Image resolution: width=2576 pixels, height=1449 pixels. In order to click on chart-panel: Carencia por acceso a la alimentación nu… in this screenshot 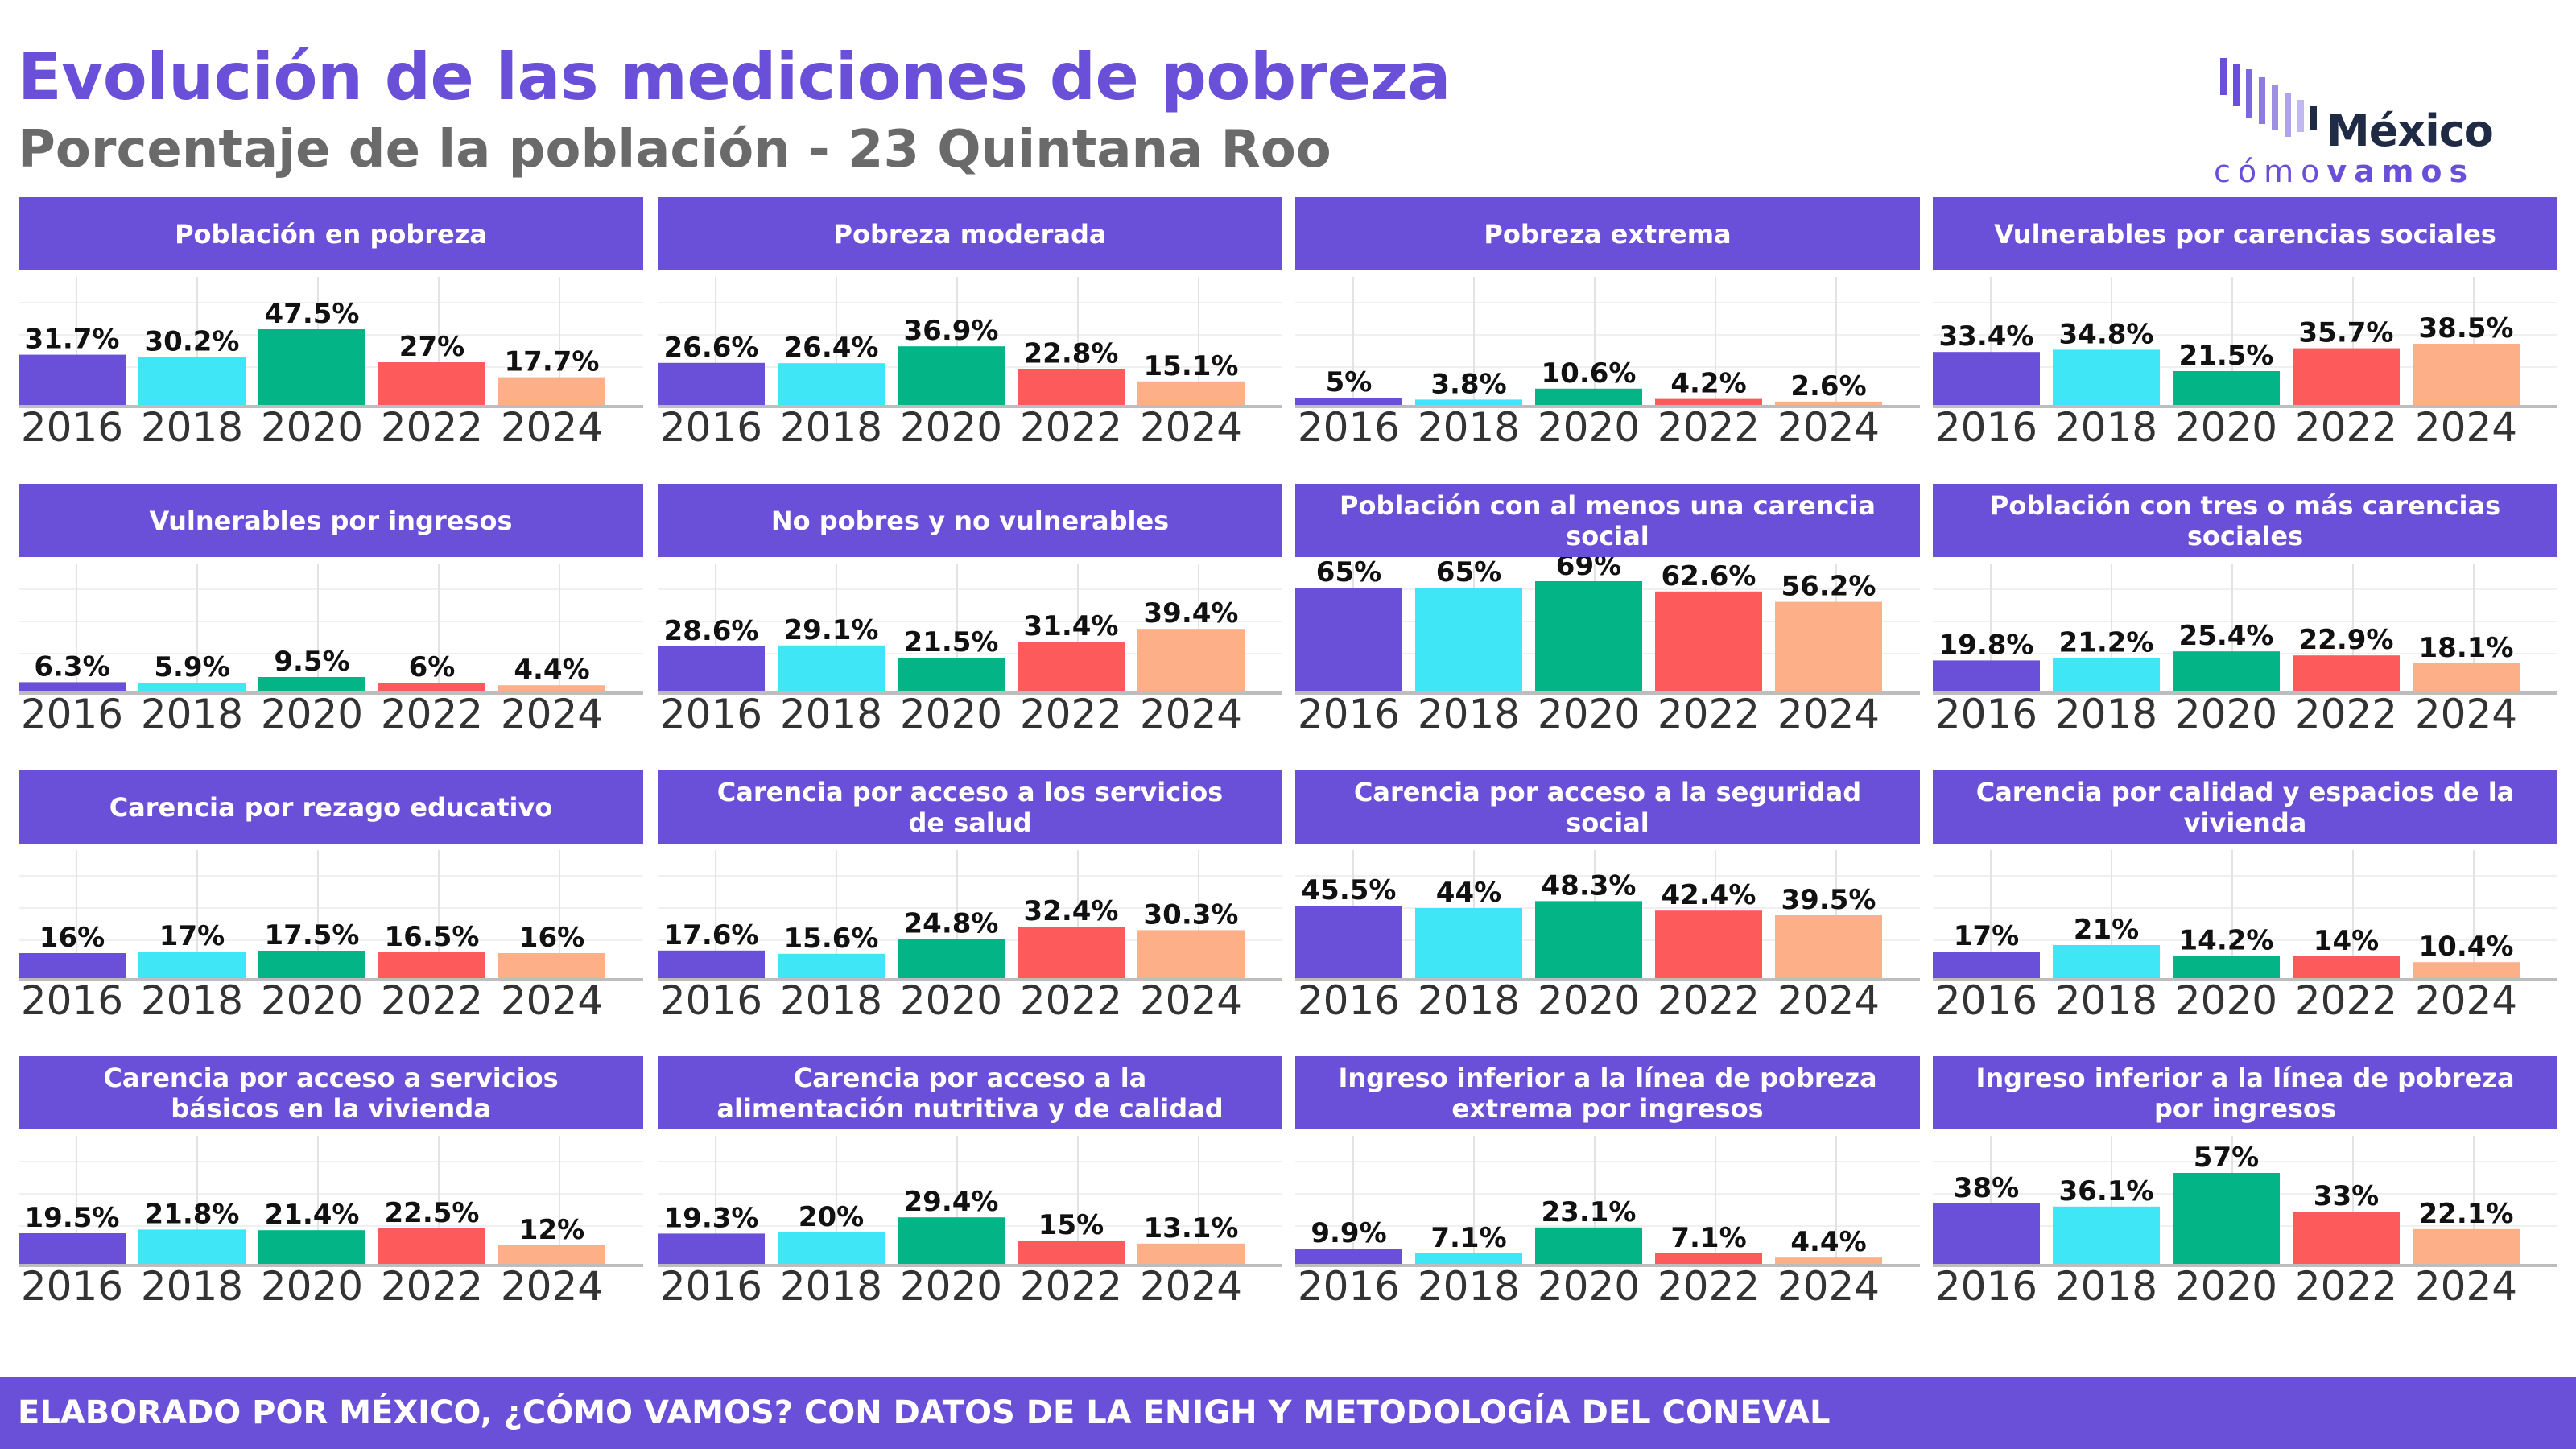, I will do `click(970, 1197)`.